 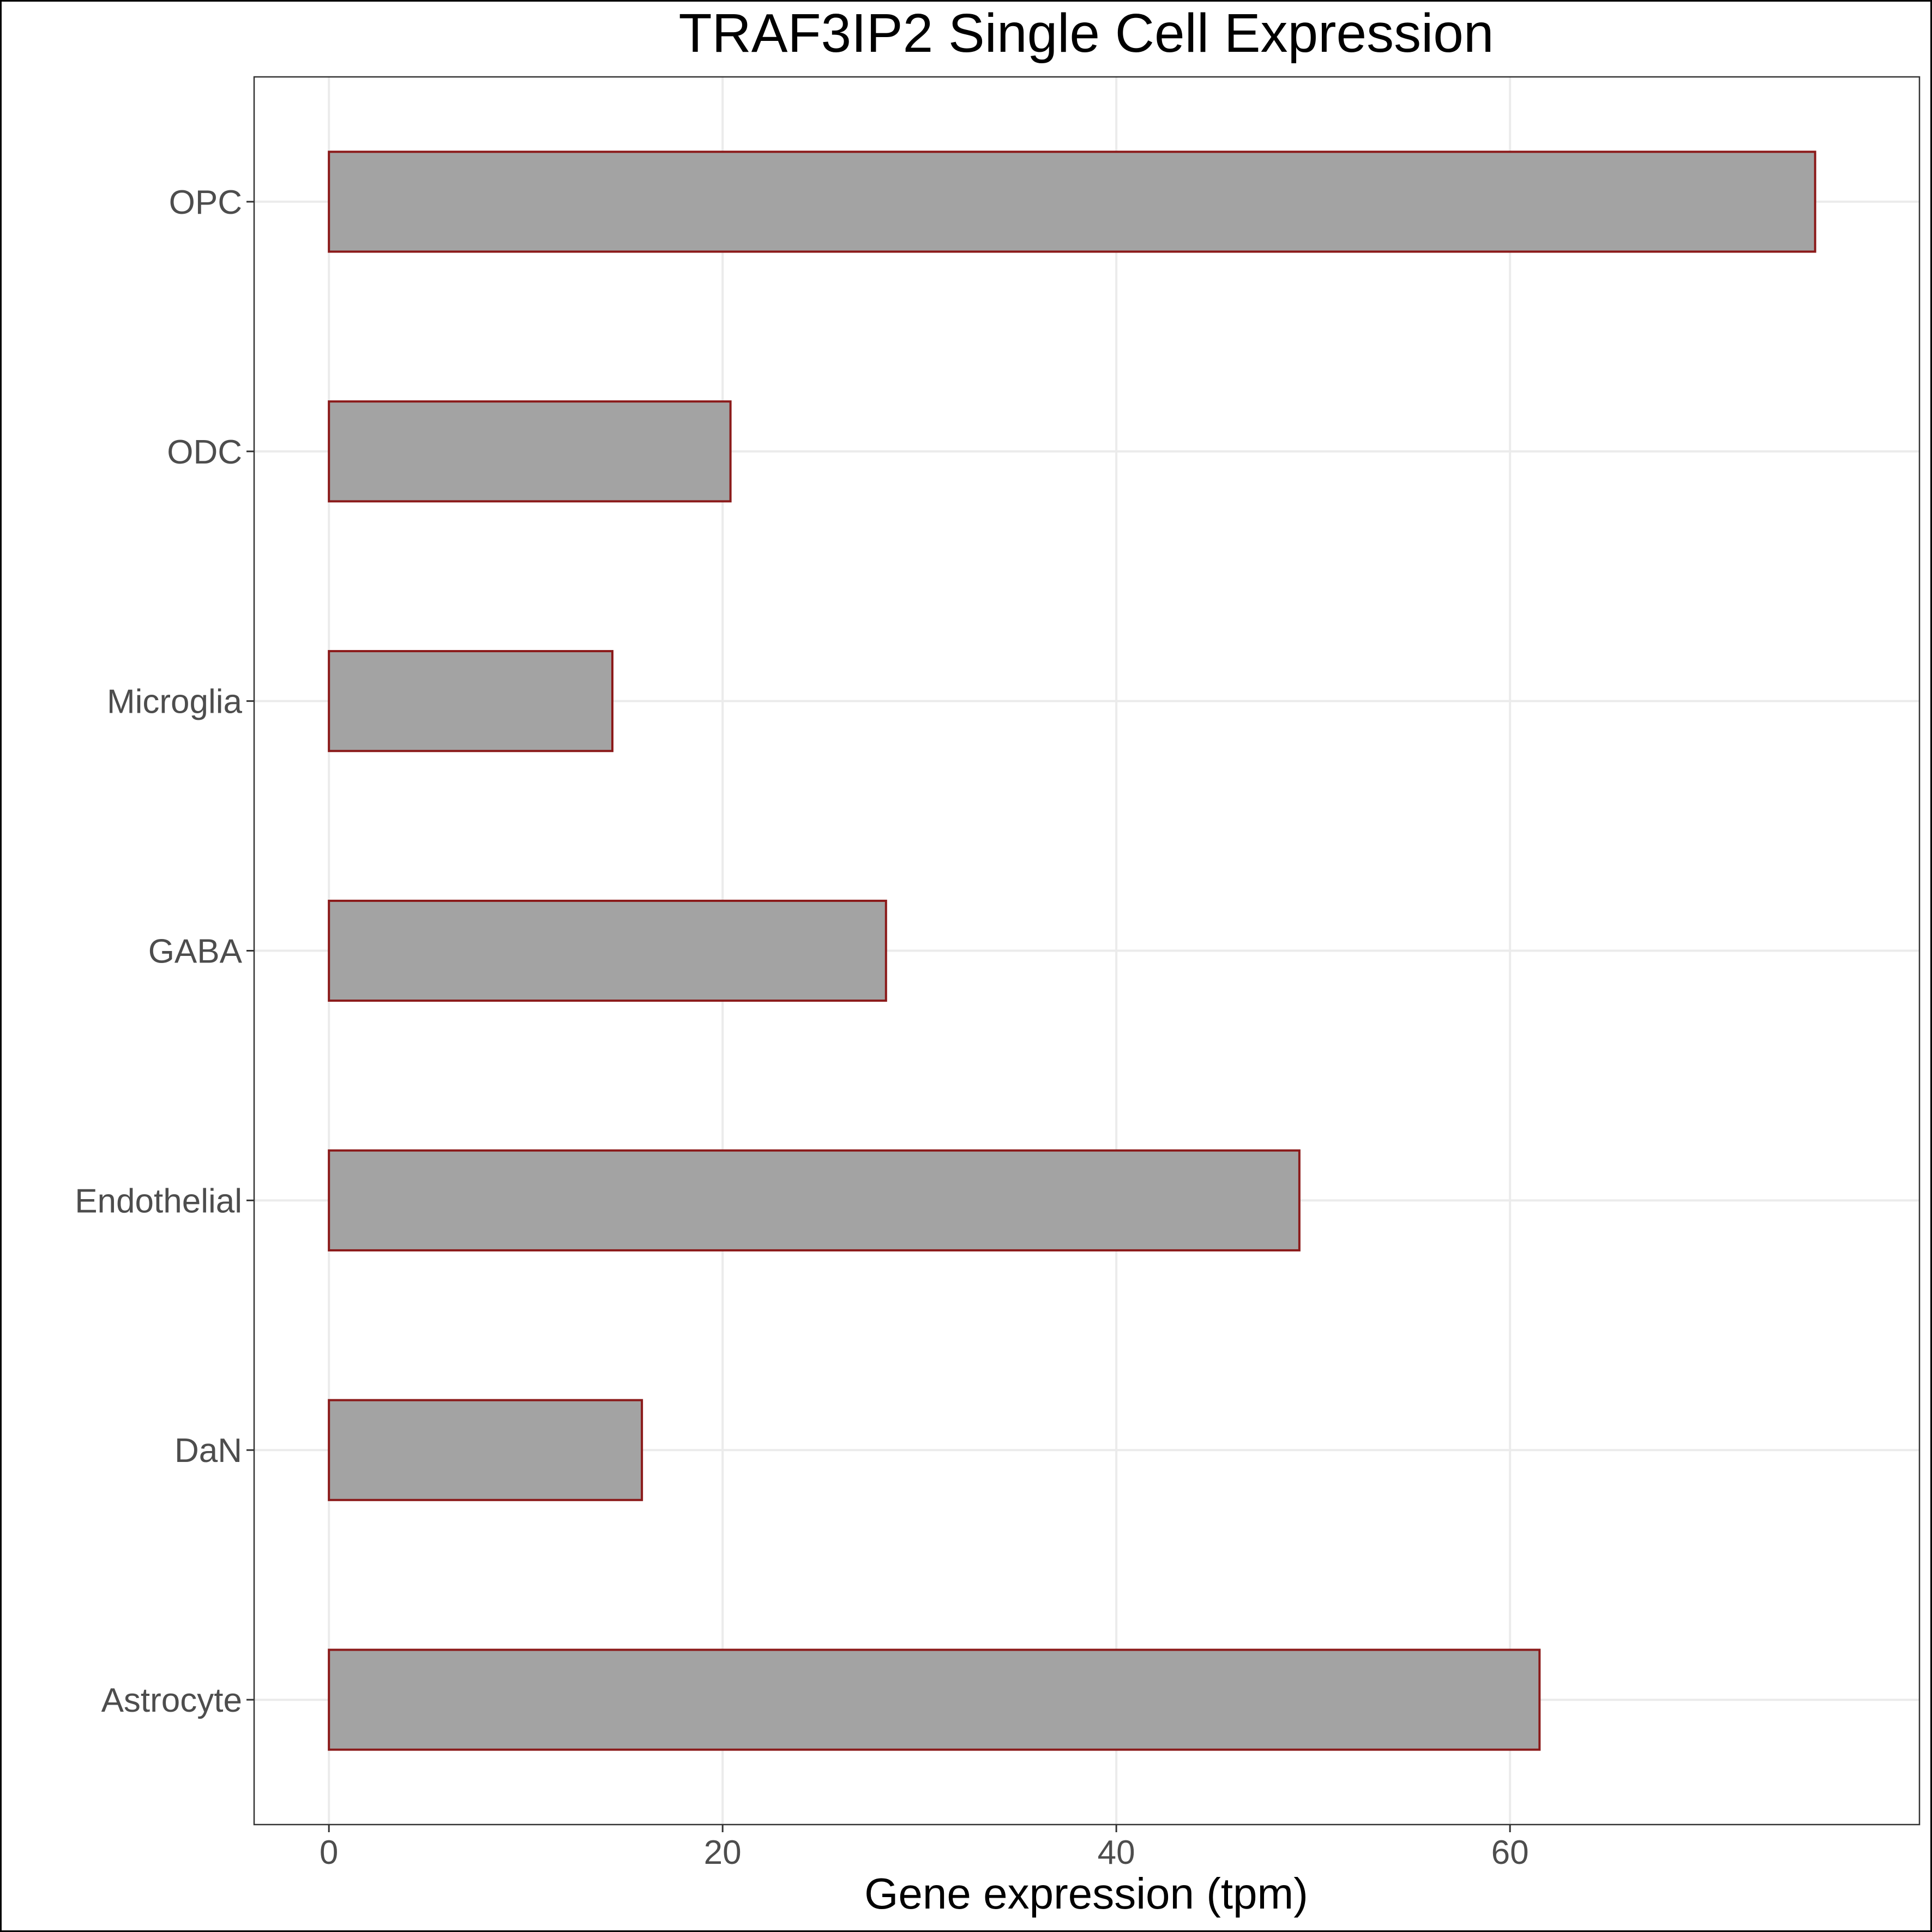 What do you see at coordinates (1086, 33) in the screenshot?
I see `chart-title: TRAF3IP2 Single Cell Expression` at bounding box center [1086, 33].